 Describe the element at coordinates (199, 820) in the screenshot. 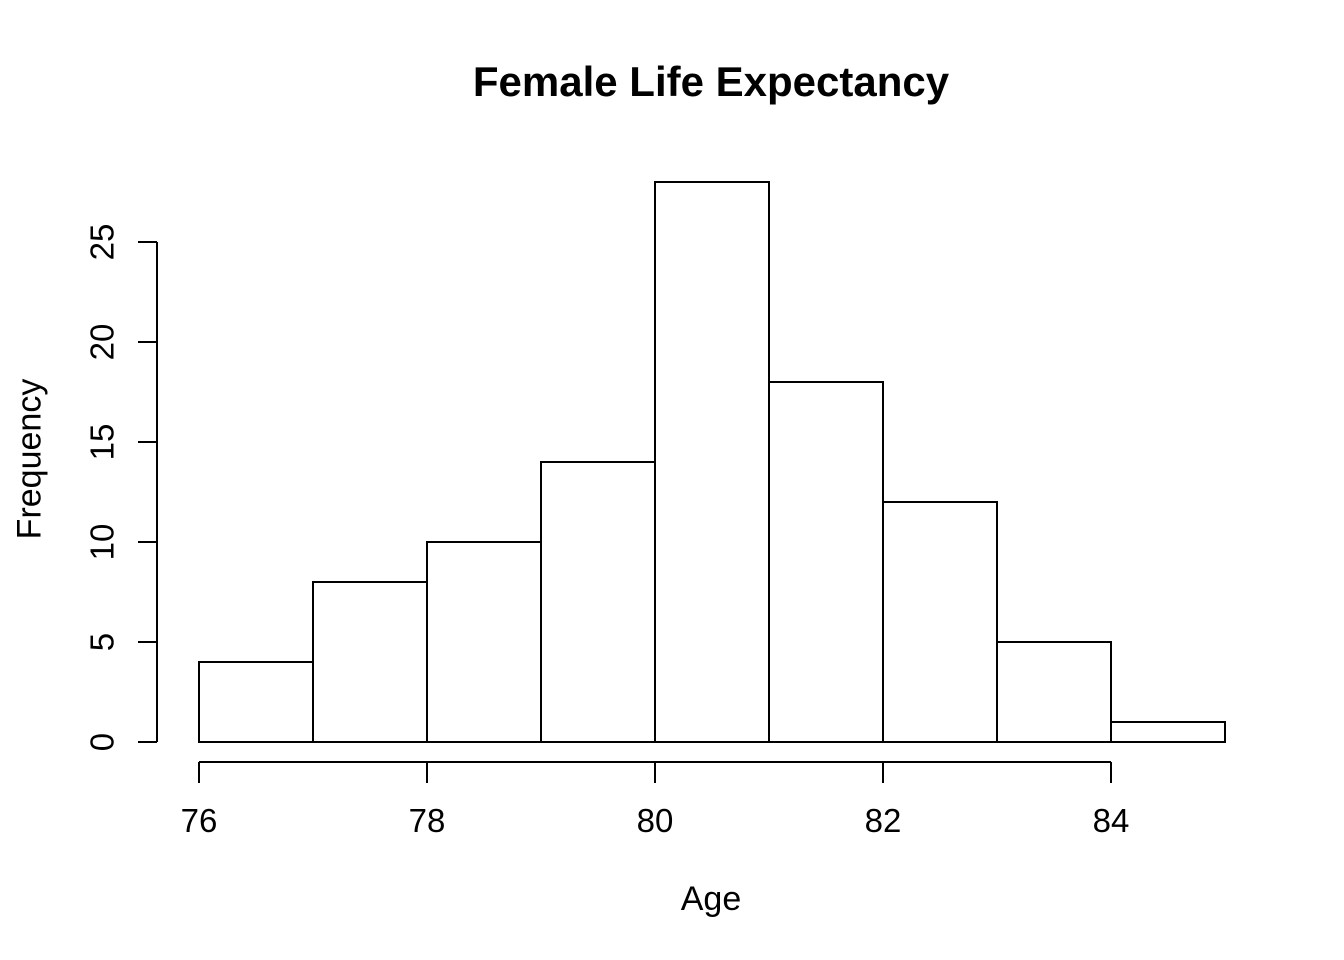

I see `x-tick-label: 76` at that location.